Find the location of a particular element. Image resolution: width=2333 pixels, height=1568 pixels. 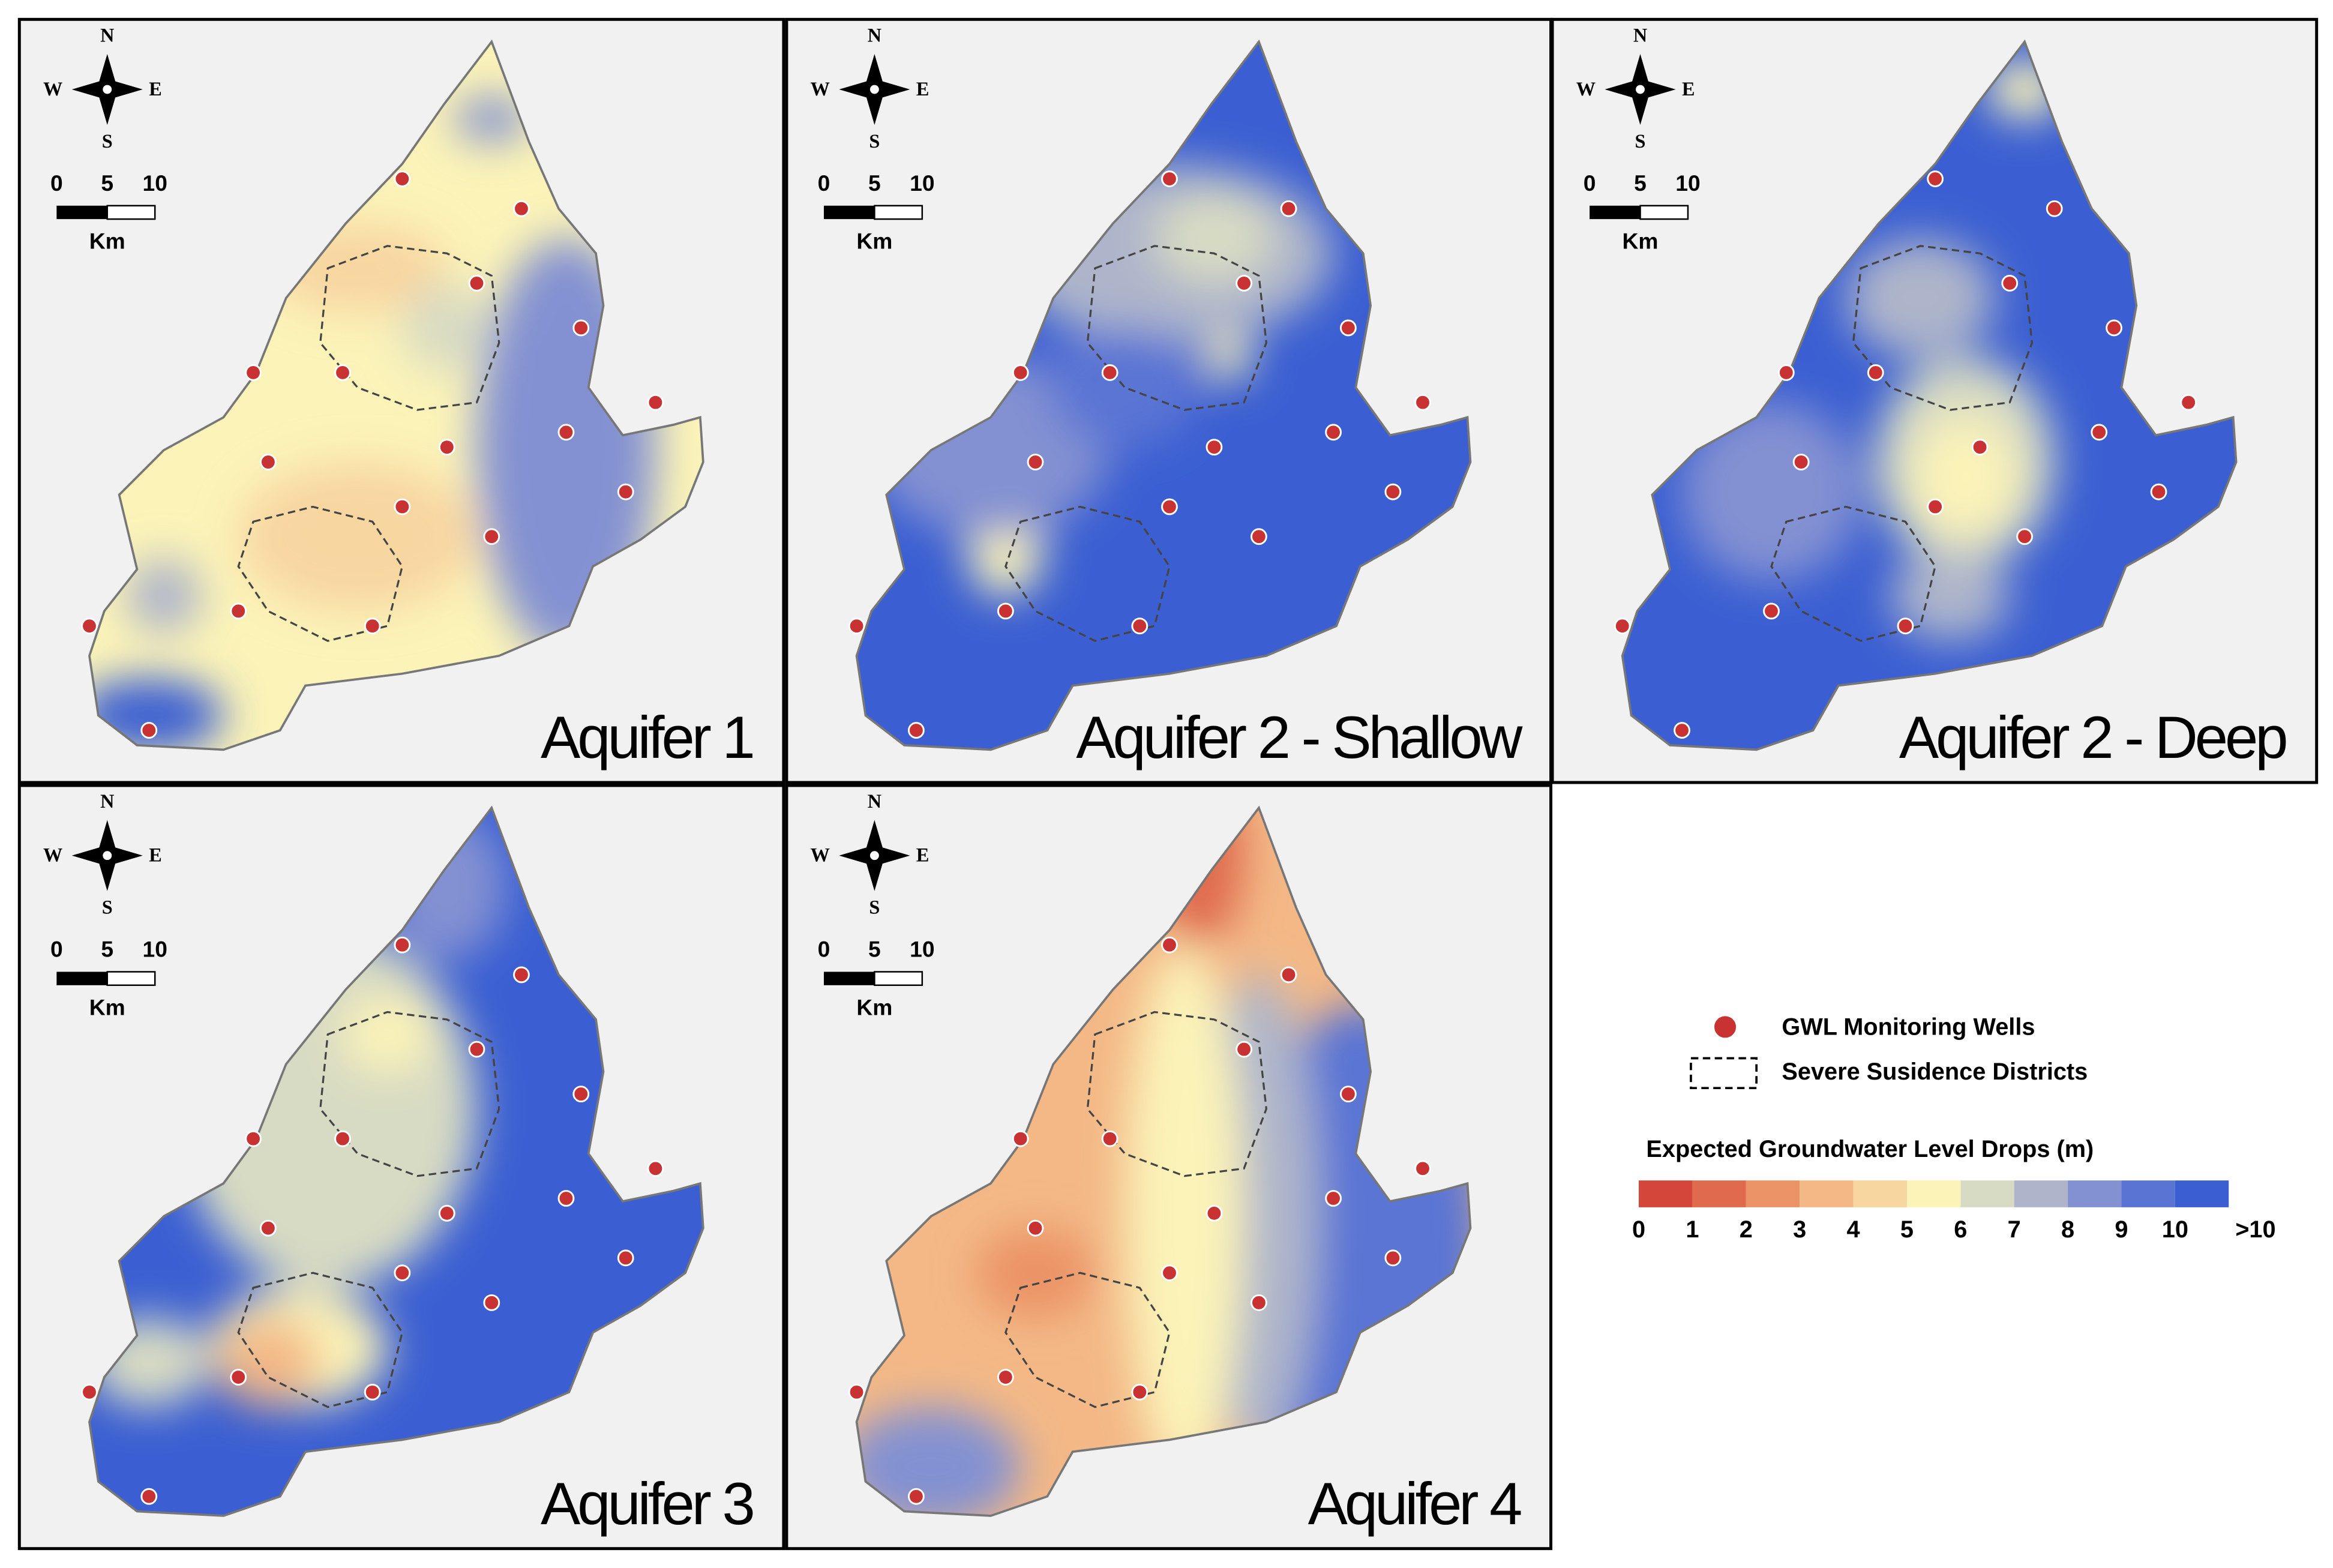

colorbar-label: 10 is located at coordinates (2175, 1229).